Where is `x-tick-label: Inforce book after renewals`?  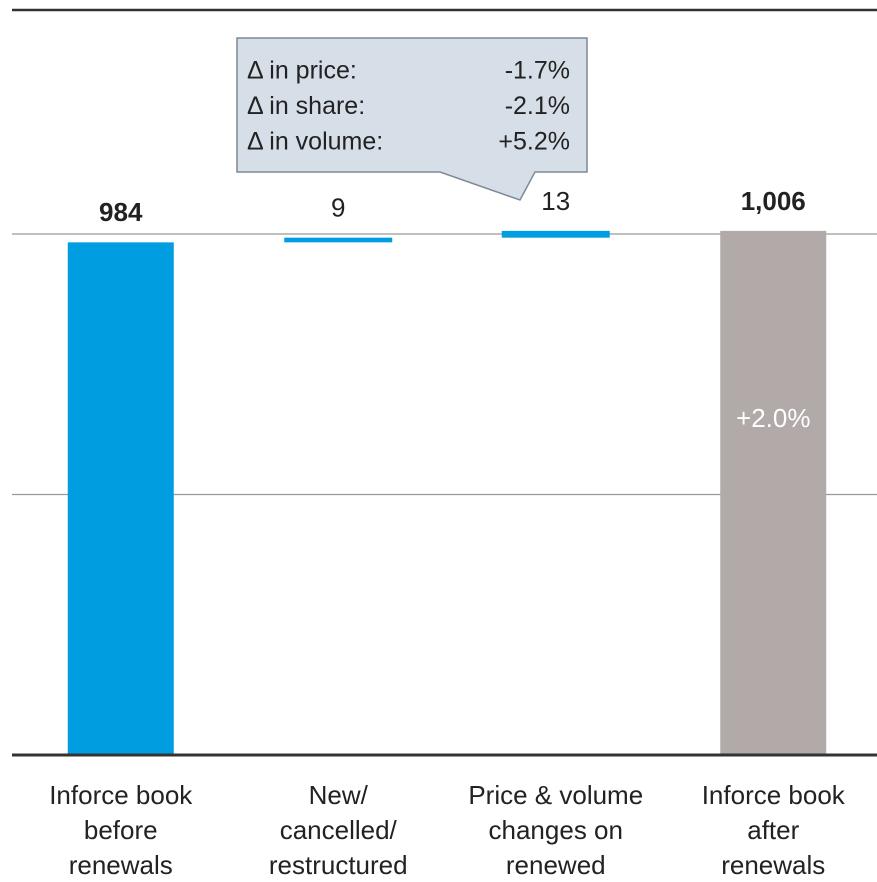
x-tick-label: Inforce book after renewals is located at coordinates (774, 830).